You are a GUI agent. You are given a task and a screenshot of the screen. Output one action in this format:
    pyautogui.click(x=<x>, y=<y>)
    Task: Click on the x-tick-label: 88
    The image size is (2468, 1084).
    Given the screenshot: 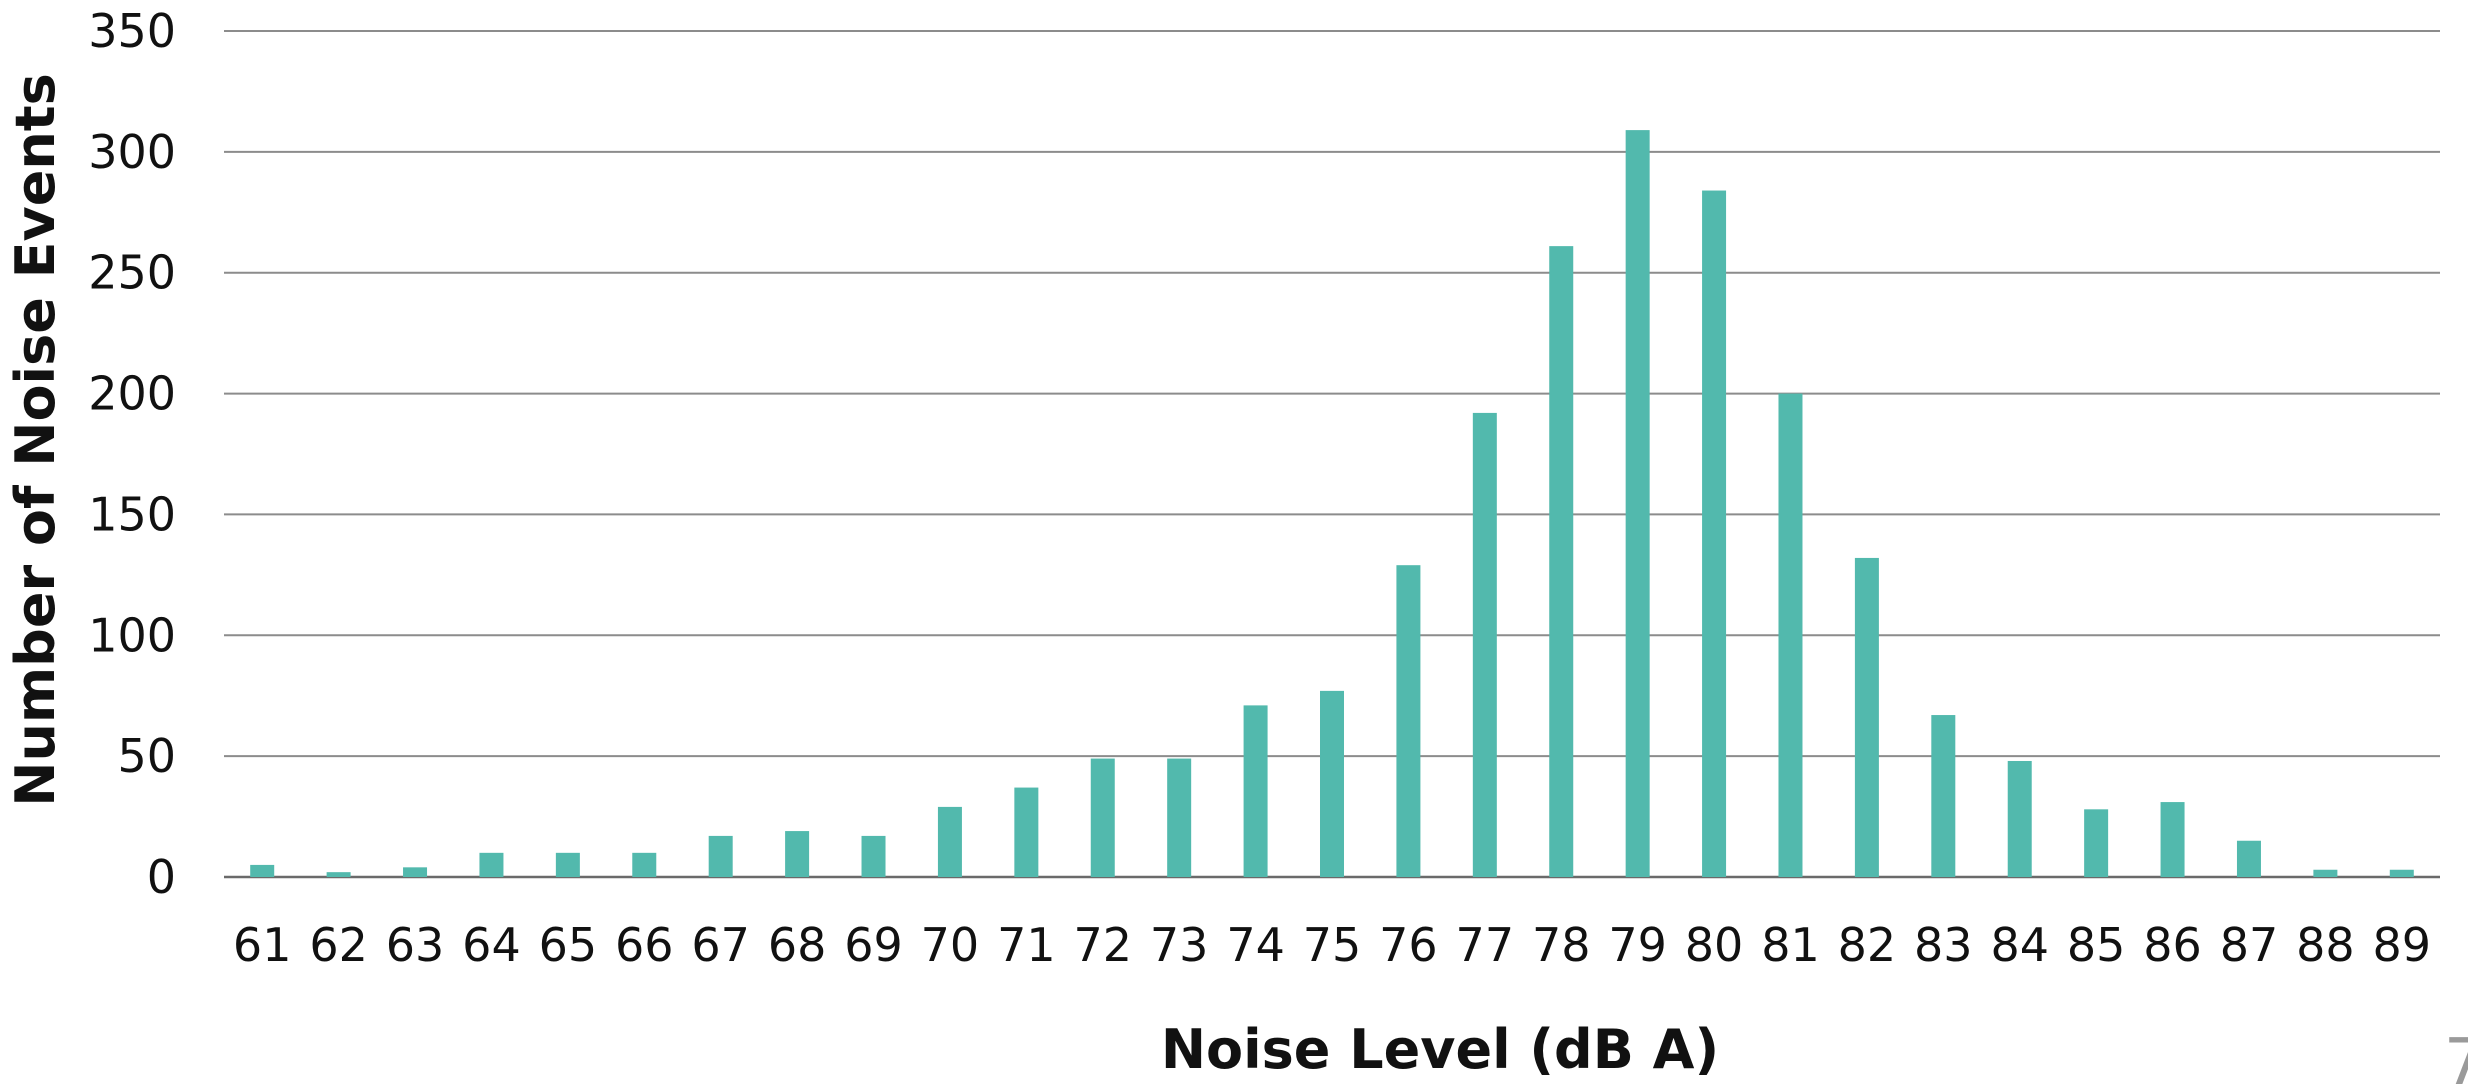 What is the action you would take?
    pyautogui.click(x=2325, y=945)
    